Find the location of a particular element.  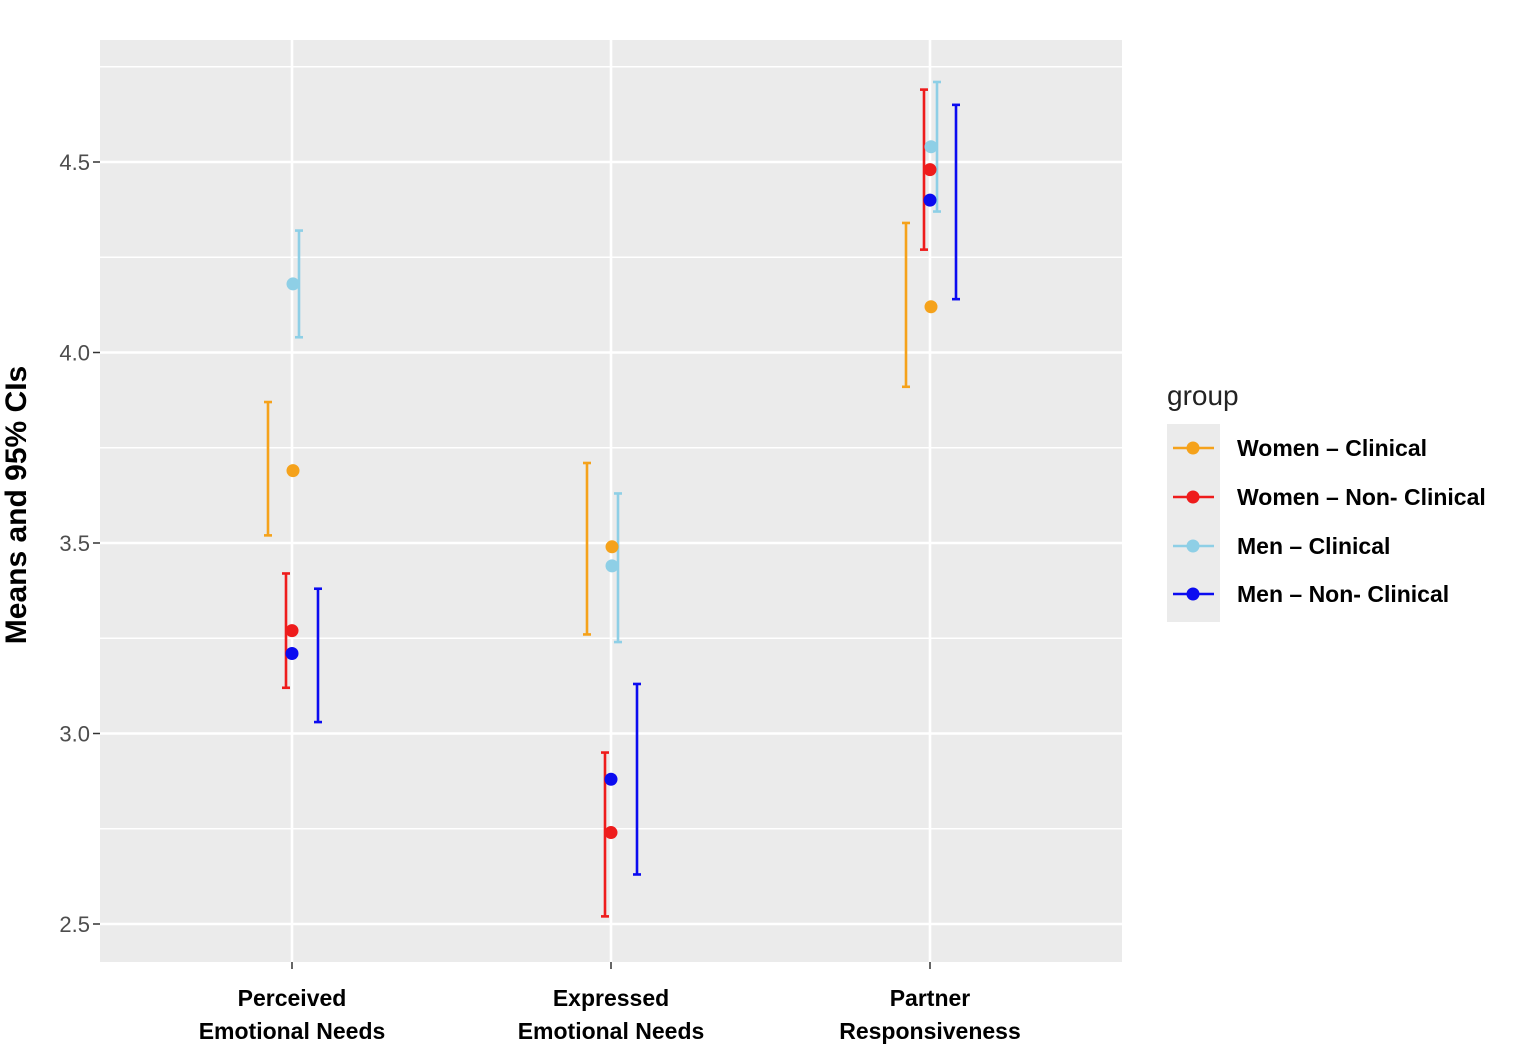

legend-label: Men – Clinical is located at coordinates (1313, 546).